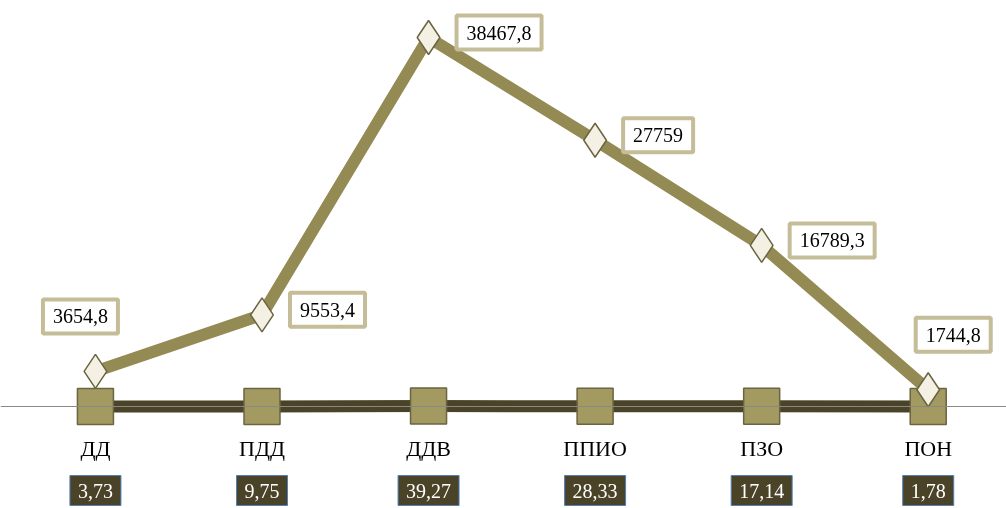 This screenshot has width=1006, height=508. What do you see at coordinates (327, 309) in the screenshot?
I see `data-label: 9553,4` at bounding box center [327, 309].